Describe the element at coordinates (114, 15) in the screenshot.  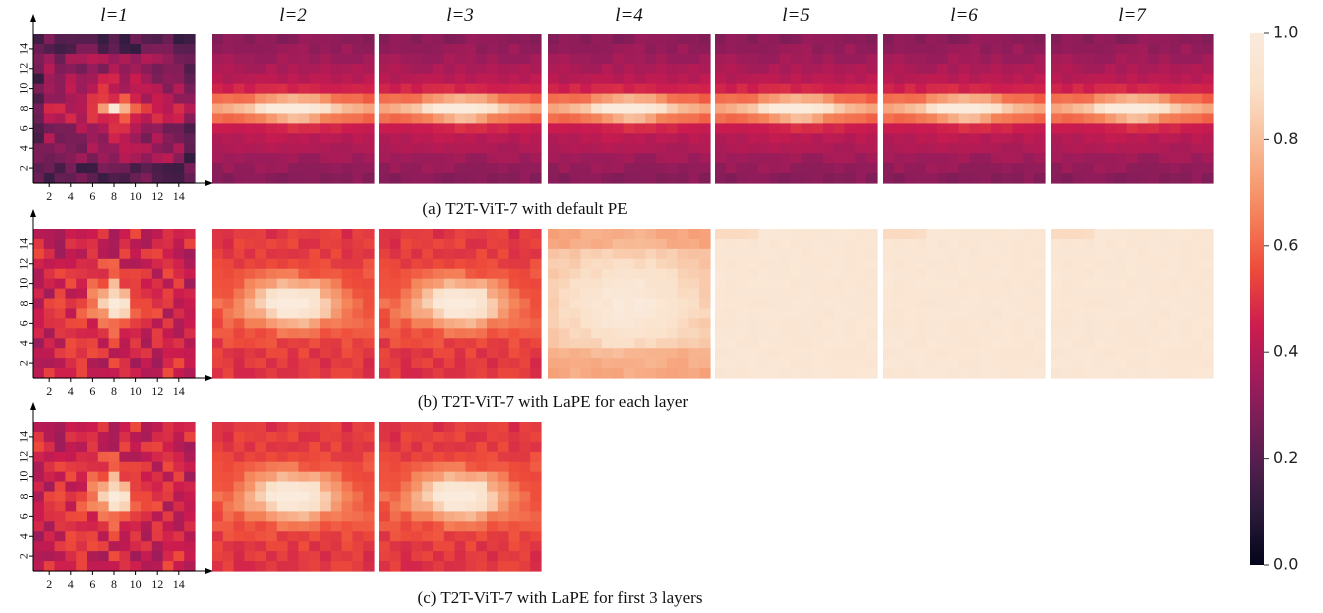
I see `layer-label-1: l=1` at that location.